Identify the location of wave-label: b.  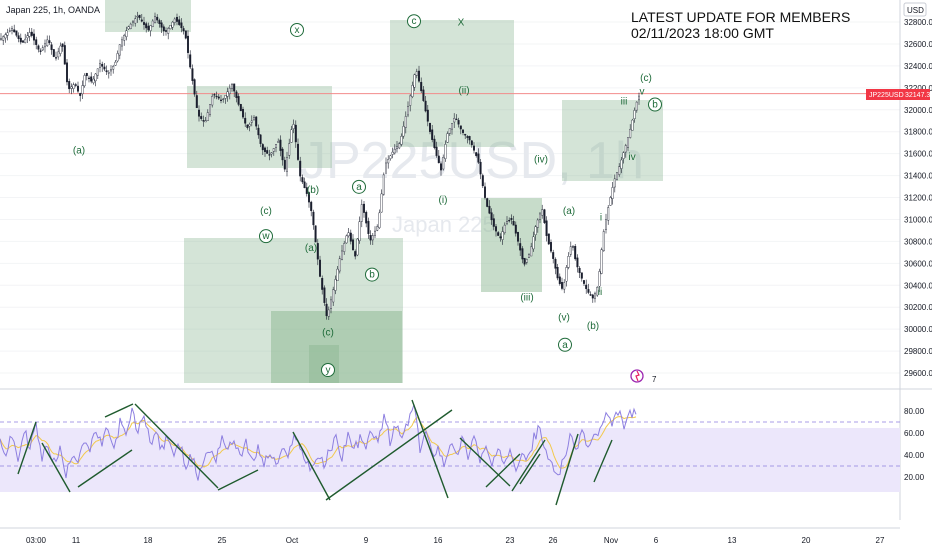
(655, 105).